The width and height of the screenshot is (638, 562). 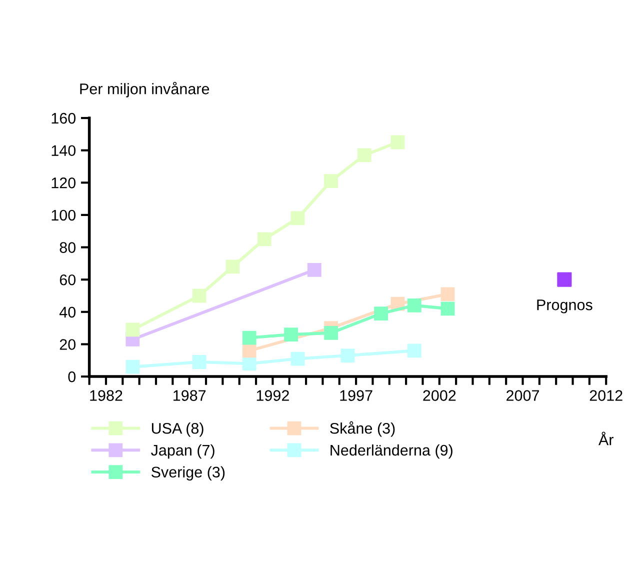 I want to click on x-axis-title: År, so click(x=606, y=439).